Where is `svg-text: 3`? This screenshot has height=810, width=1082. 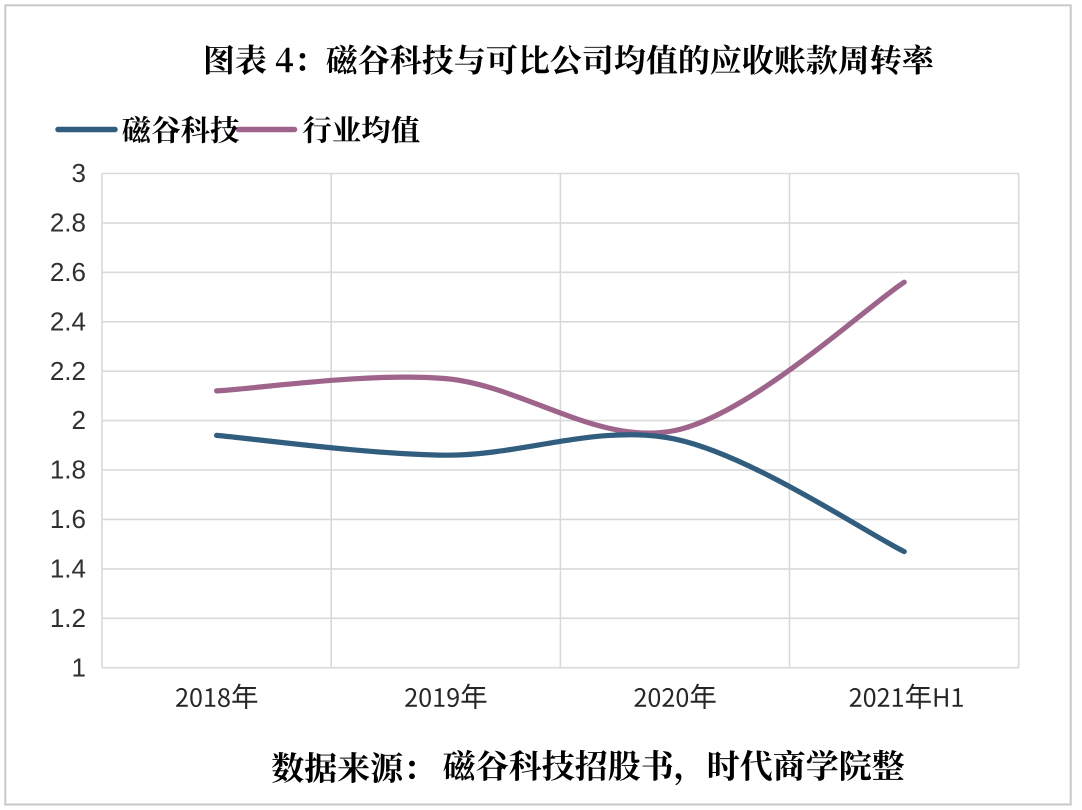
svg-text: 3 is located at coordinates (79, 173).